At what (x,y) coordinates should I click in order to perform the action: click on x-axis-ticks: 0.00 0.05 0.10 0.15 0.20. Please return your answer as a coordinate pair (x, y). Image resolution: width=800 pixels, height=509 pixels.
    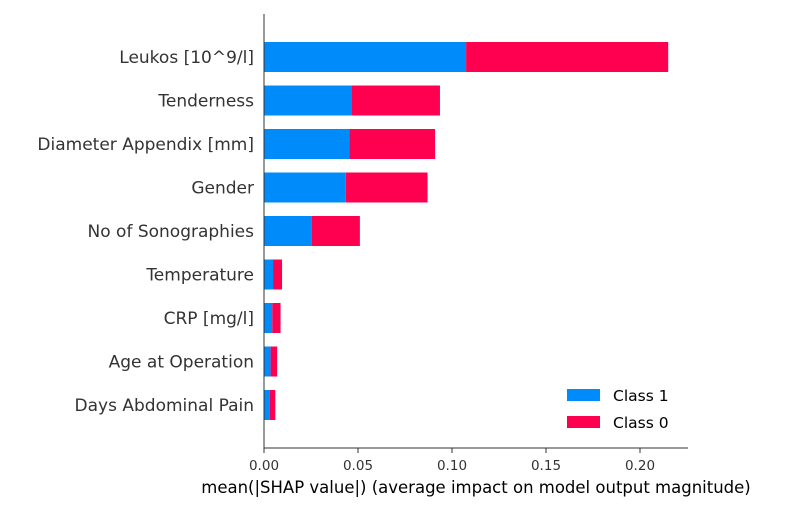
    Looking at the image, I should click on (452, 461).